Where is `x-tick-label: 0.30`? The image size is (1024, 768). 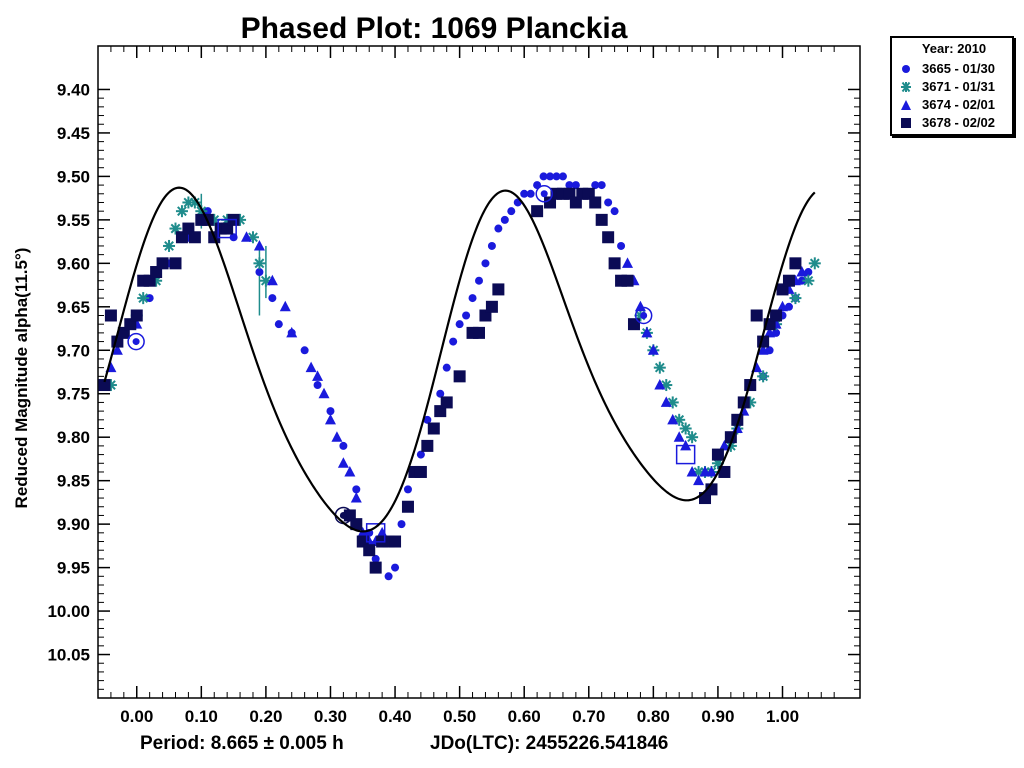 x-tick-label: 0.30 is located at coordinates (330, 716).